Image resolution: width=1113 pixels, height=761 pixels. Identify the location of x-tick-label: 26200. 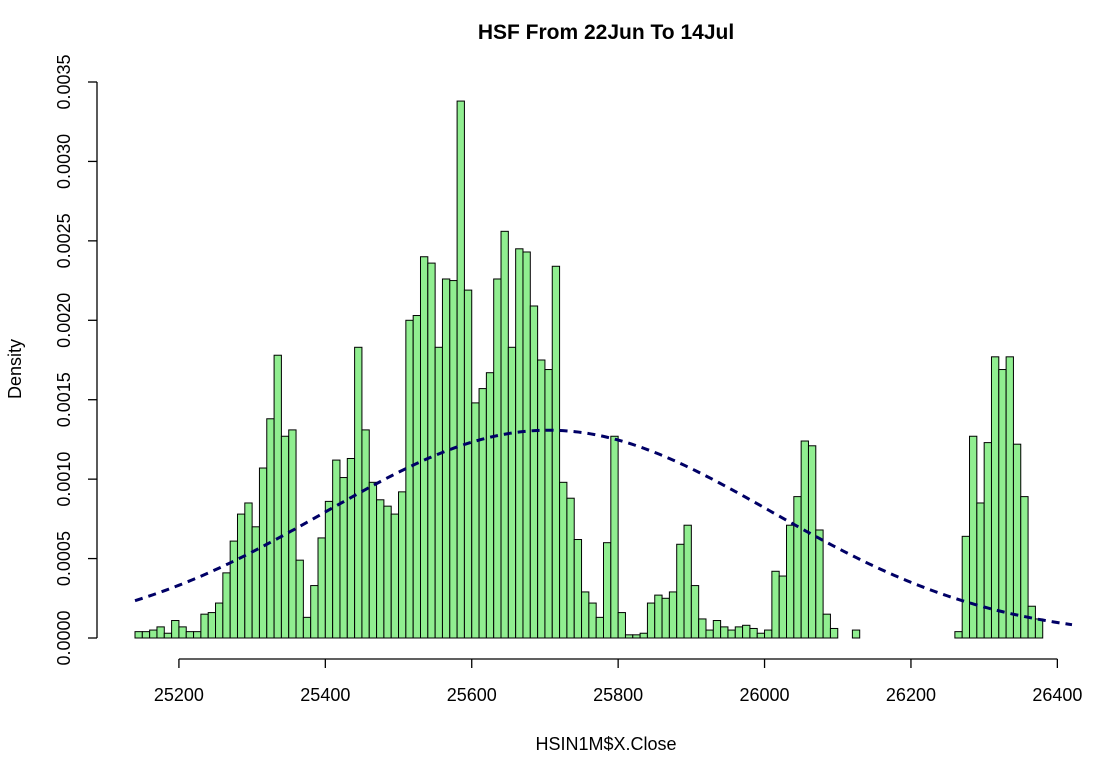
(911, 695).